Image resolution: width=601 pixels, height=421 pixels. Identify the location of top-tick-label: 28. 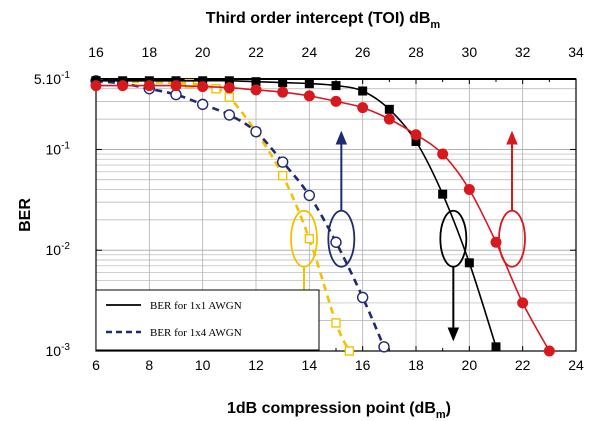
(416, 52).